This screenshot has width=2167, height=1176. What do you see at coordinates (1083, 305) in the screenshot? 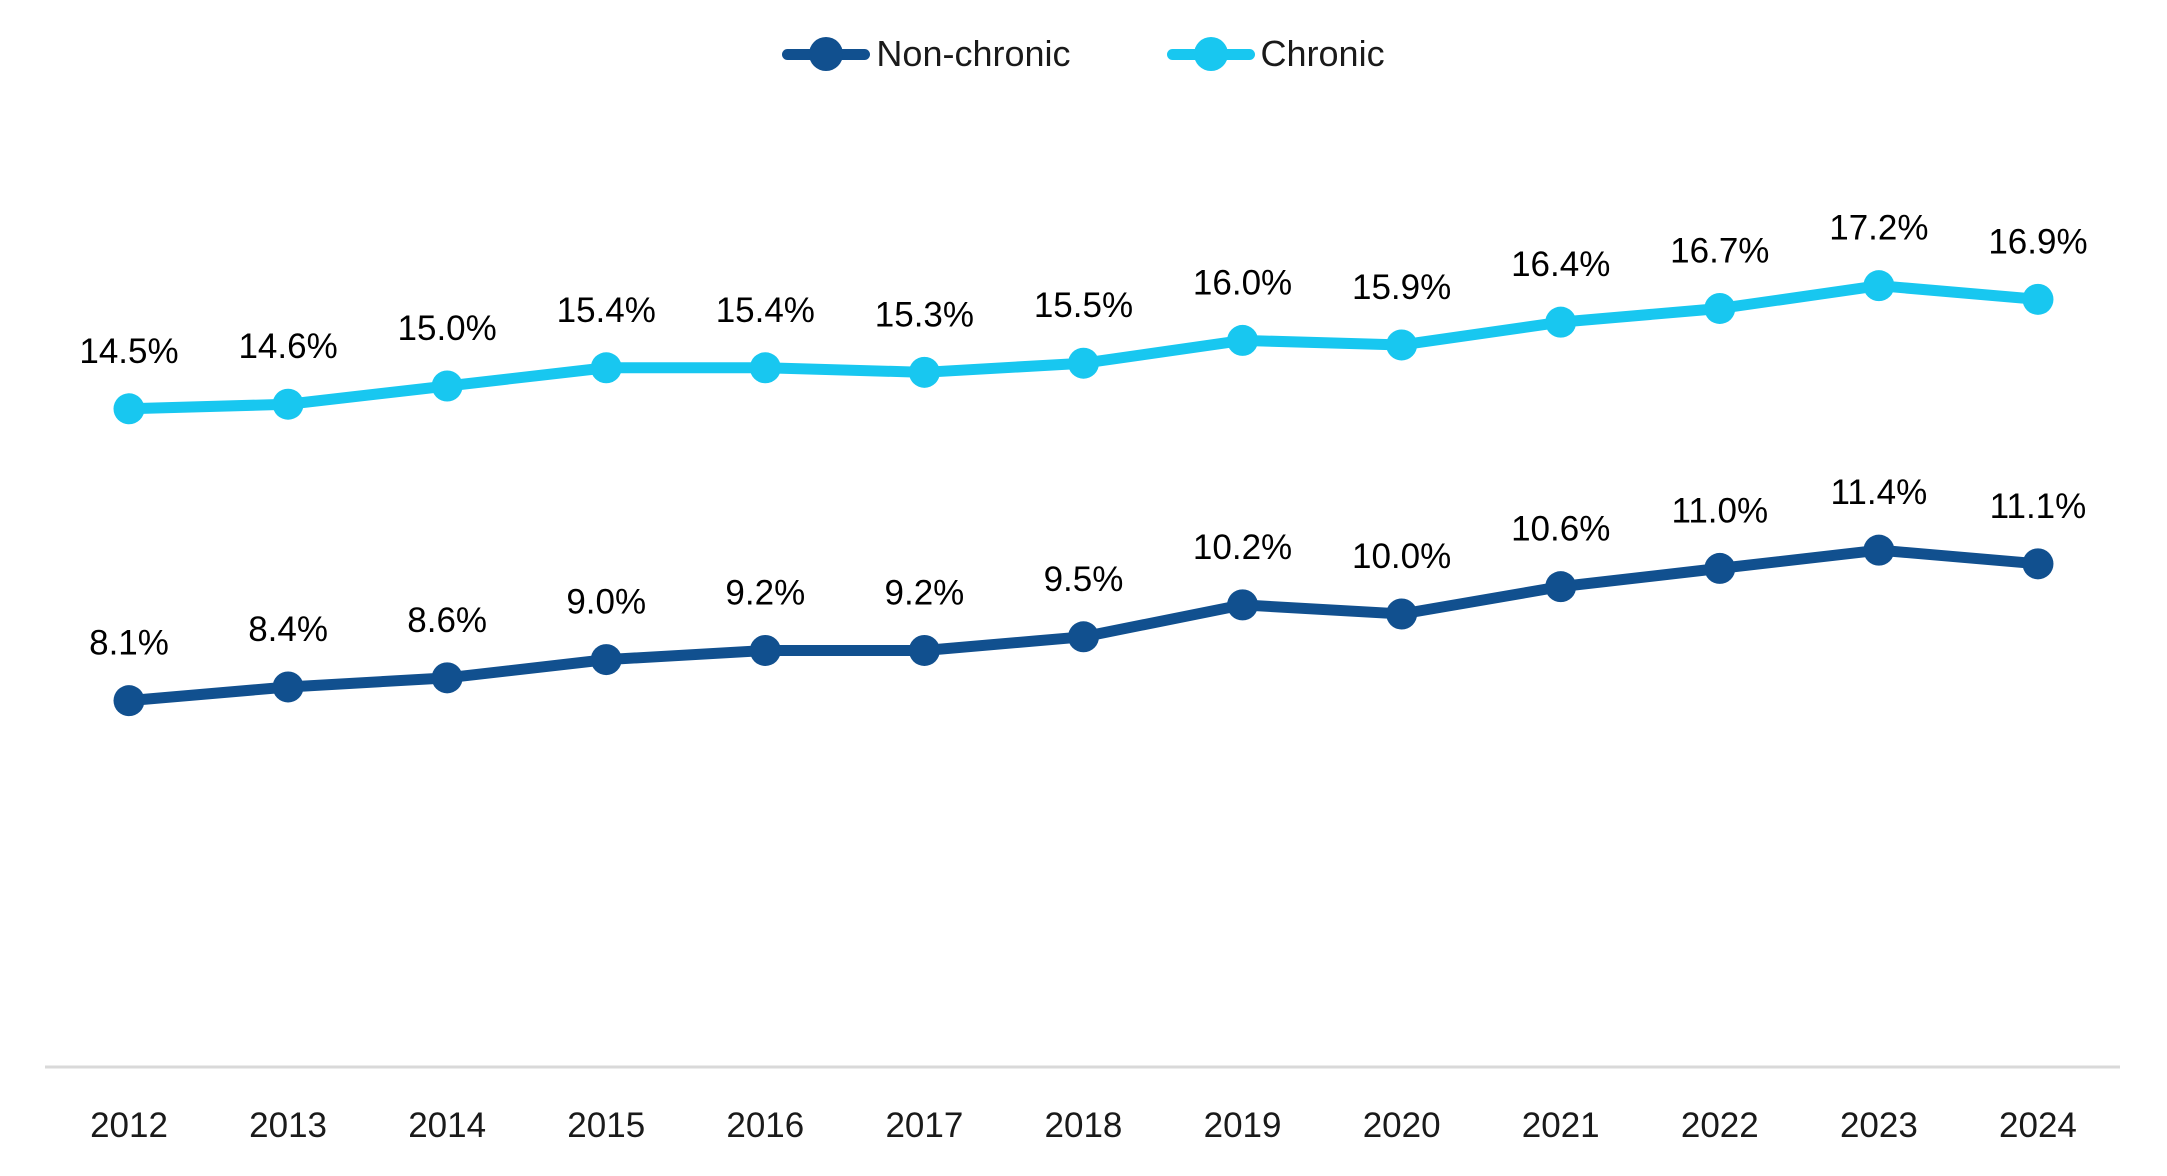
I see `data-label: 15.5%` at bounding box center [1083, 305].